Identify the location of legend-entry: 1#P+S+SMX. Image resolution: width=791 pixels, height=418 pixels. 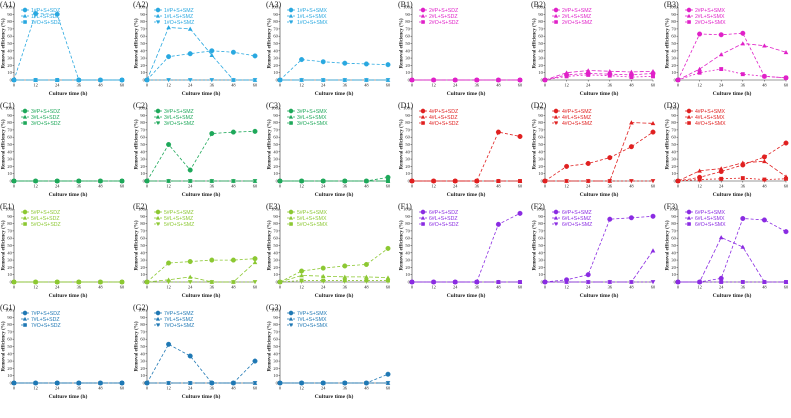
(312, 11).